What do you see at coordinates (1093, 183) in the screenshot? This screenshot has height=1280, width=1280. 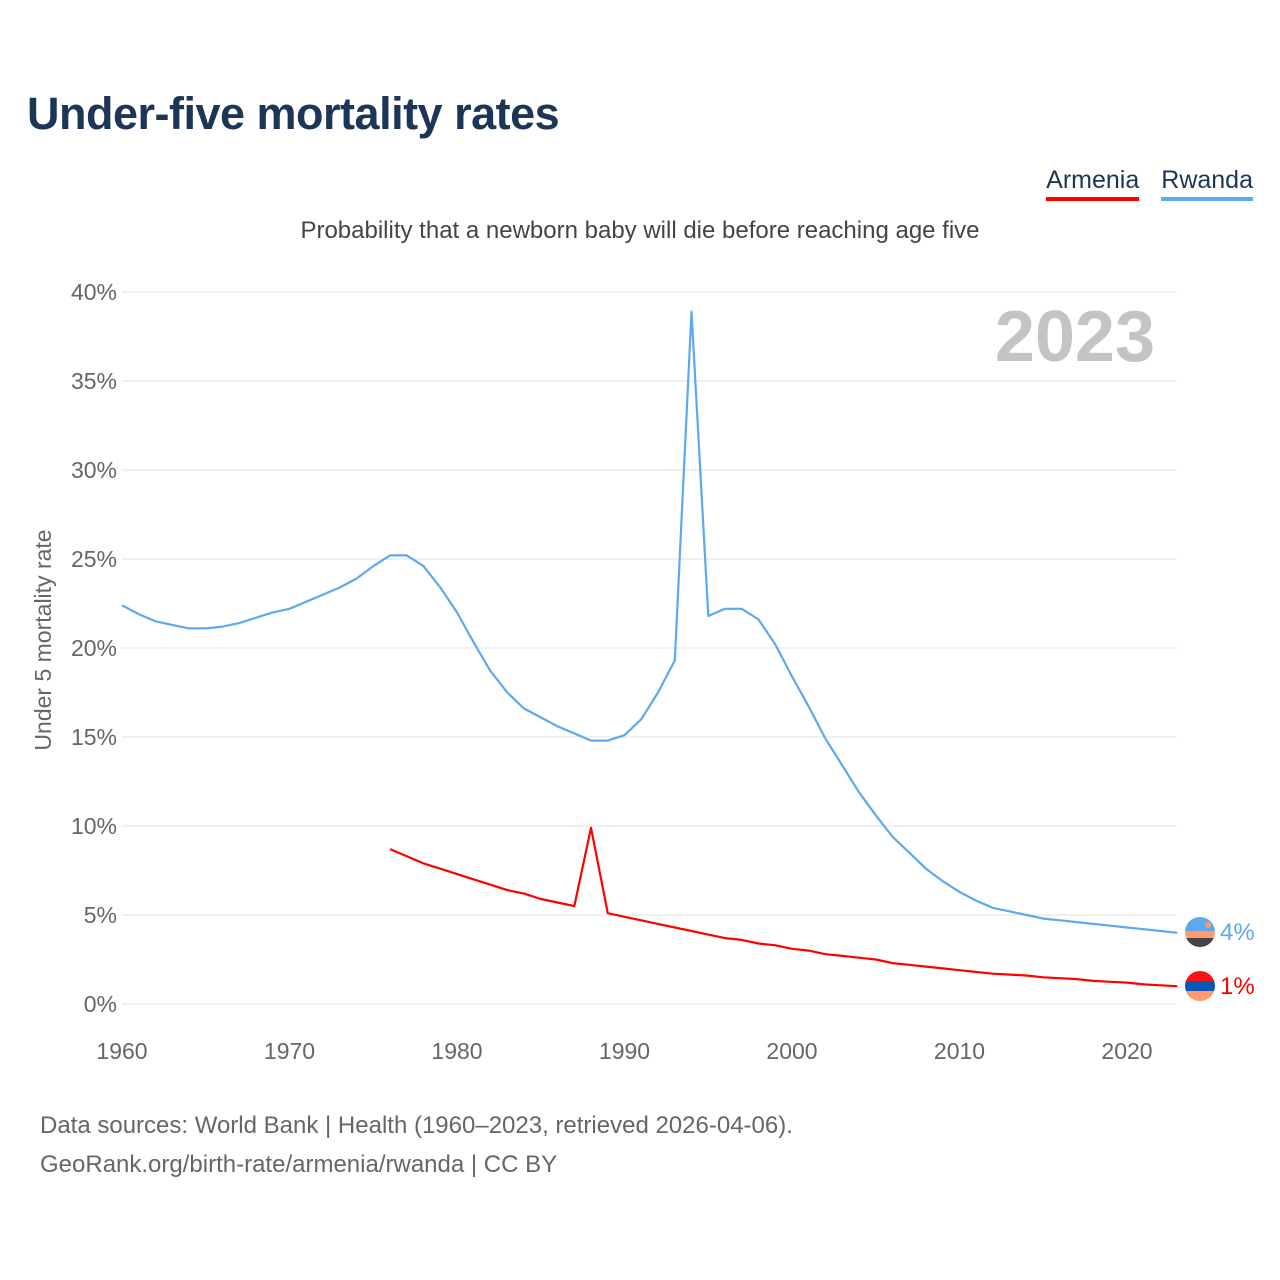 I see `legend-item-armenia: Armenia` at bounding box center [1093, 183].